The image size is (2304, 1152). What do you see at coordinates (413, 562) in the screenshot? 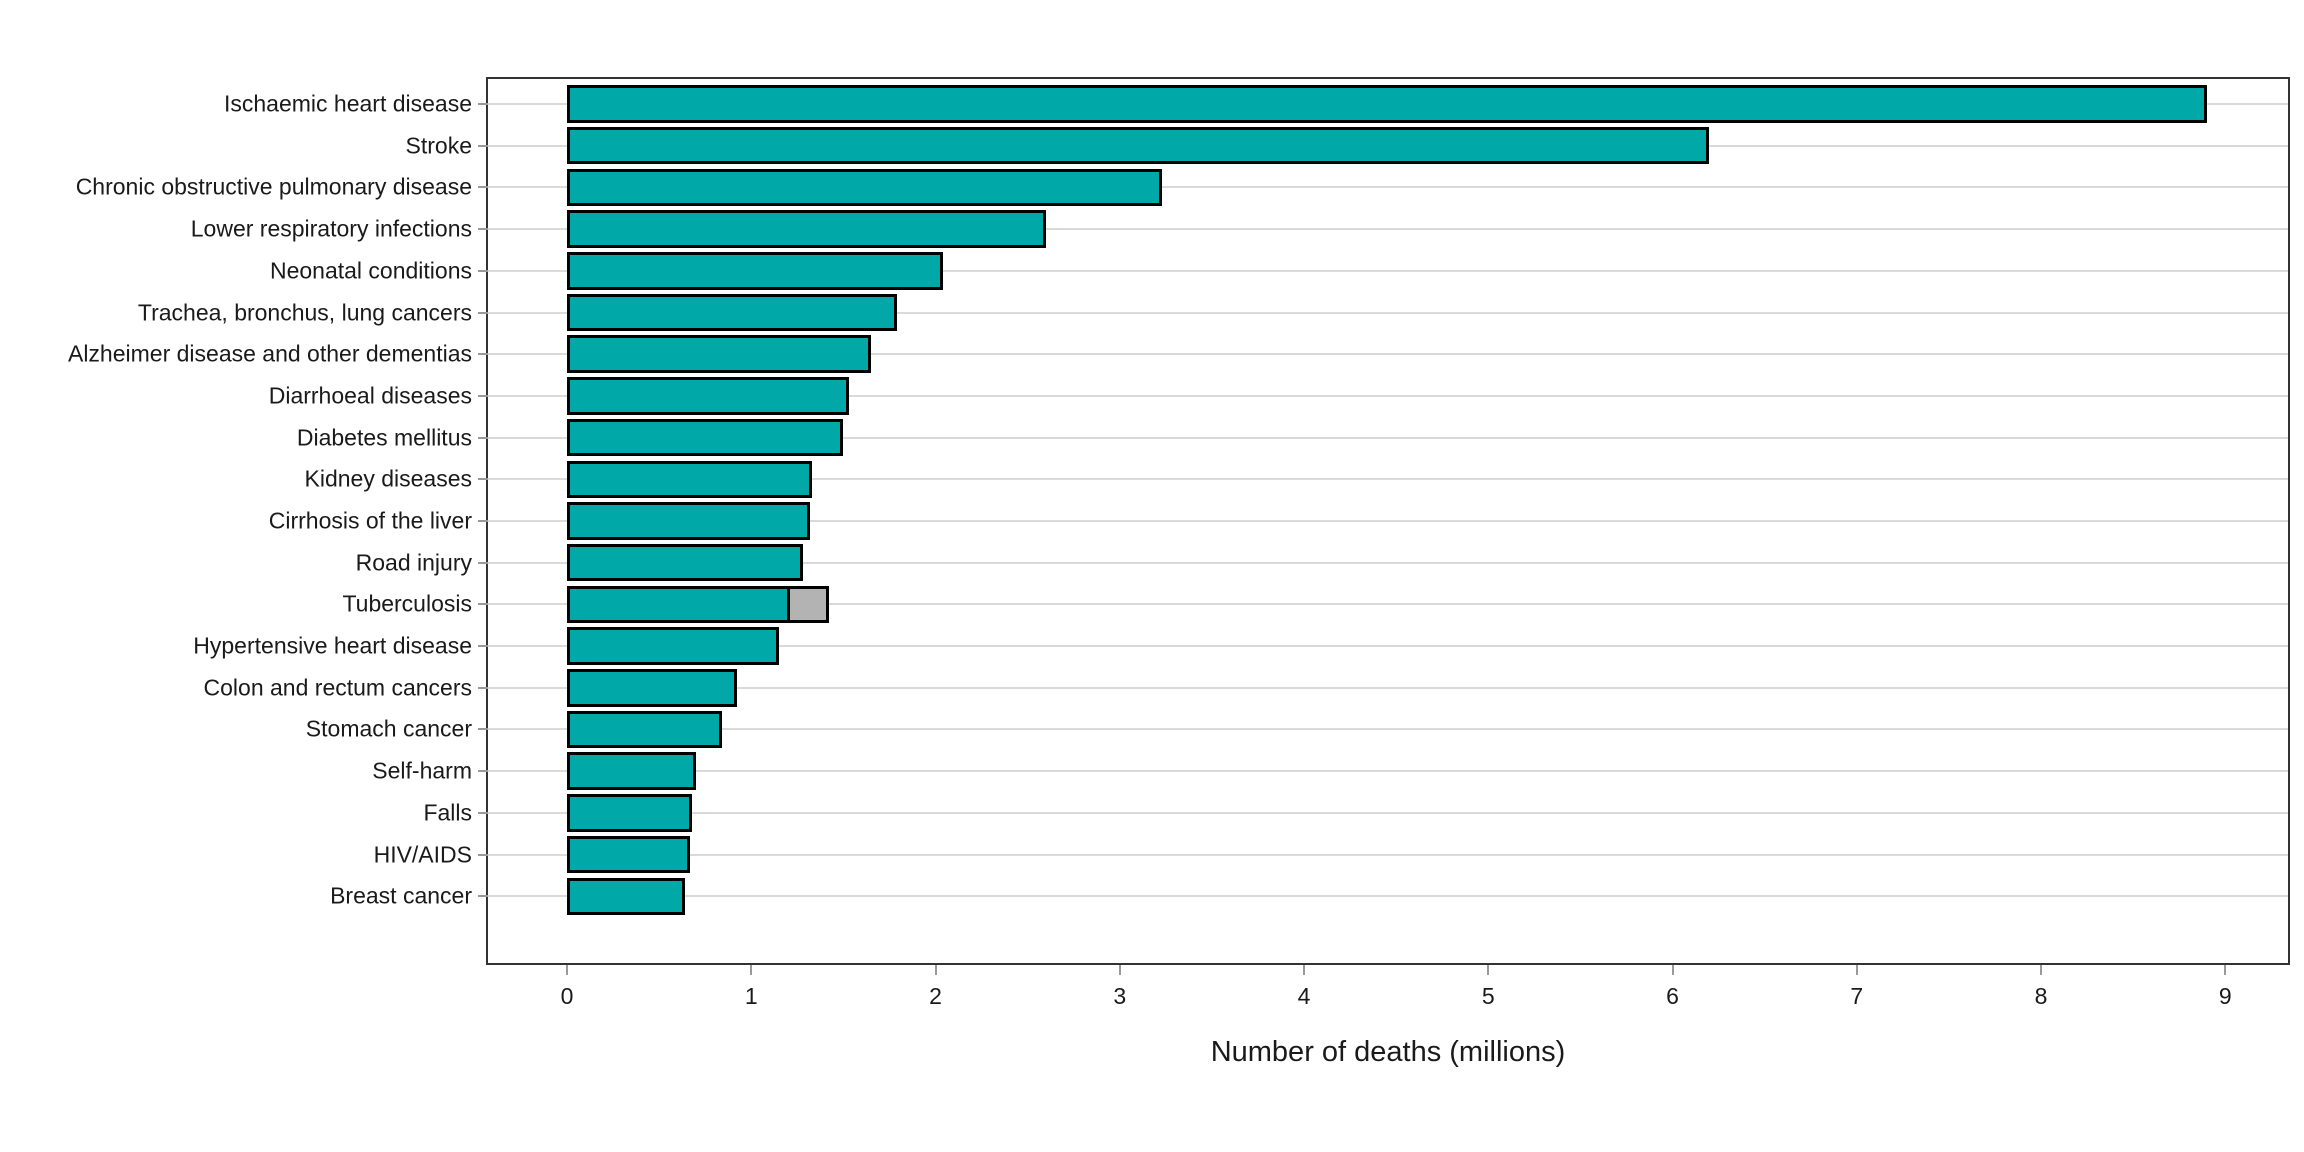
I see `category-label: Road injury` at bounding box center [413, 562].